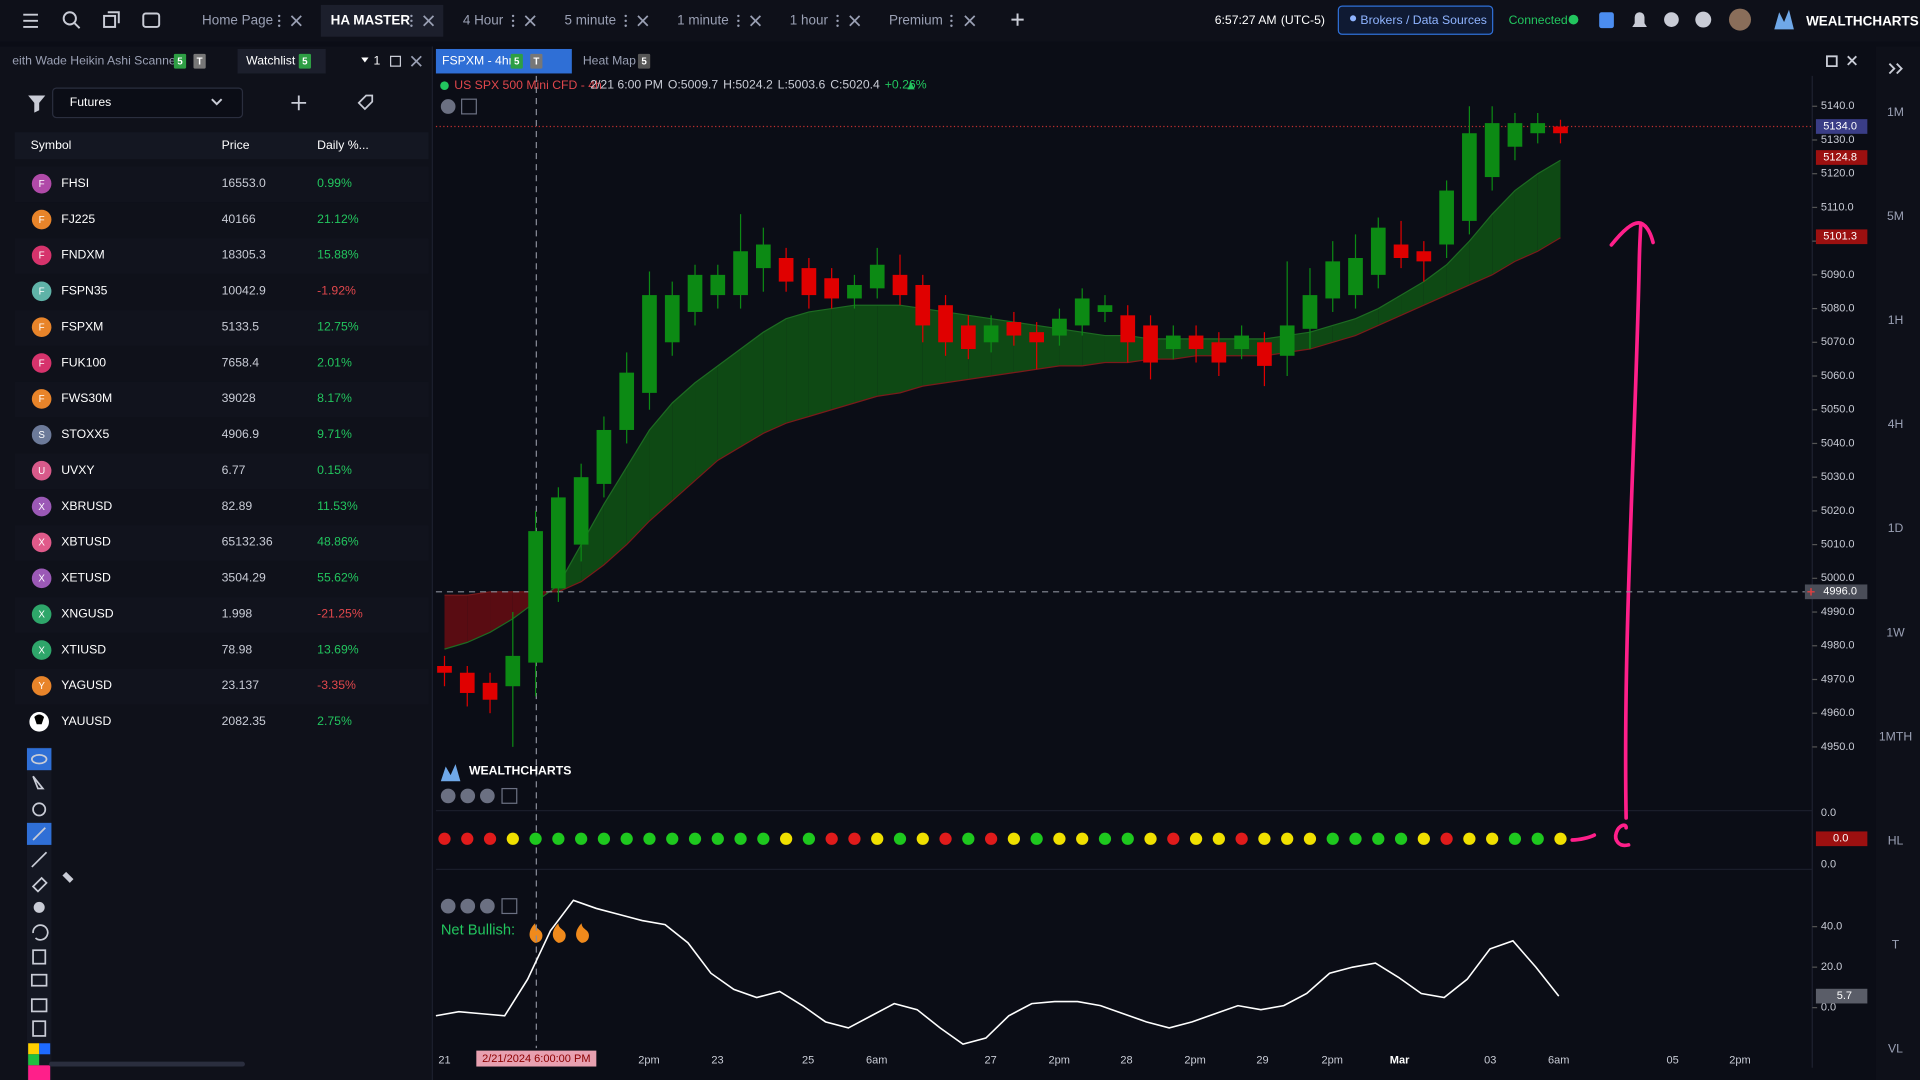 The width and height of the screenshot is (1920, 1080). What do you see at coordinates (371, 19) in the screenshot?
I see `tab: HA MASTER` at bounding box center [371, 19].